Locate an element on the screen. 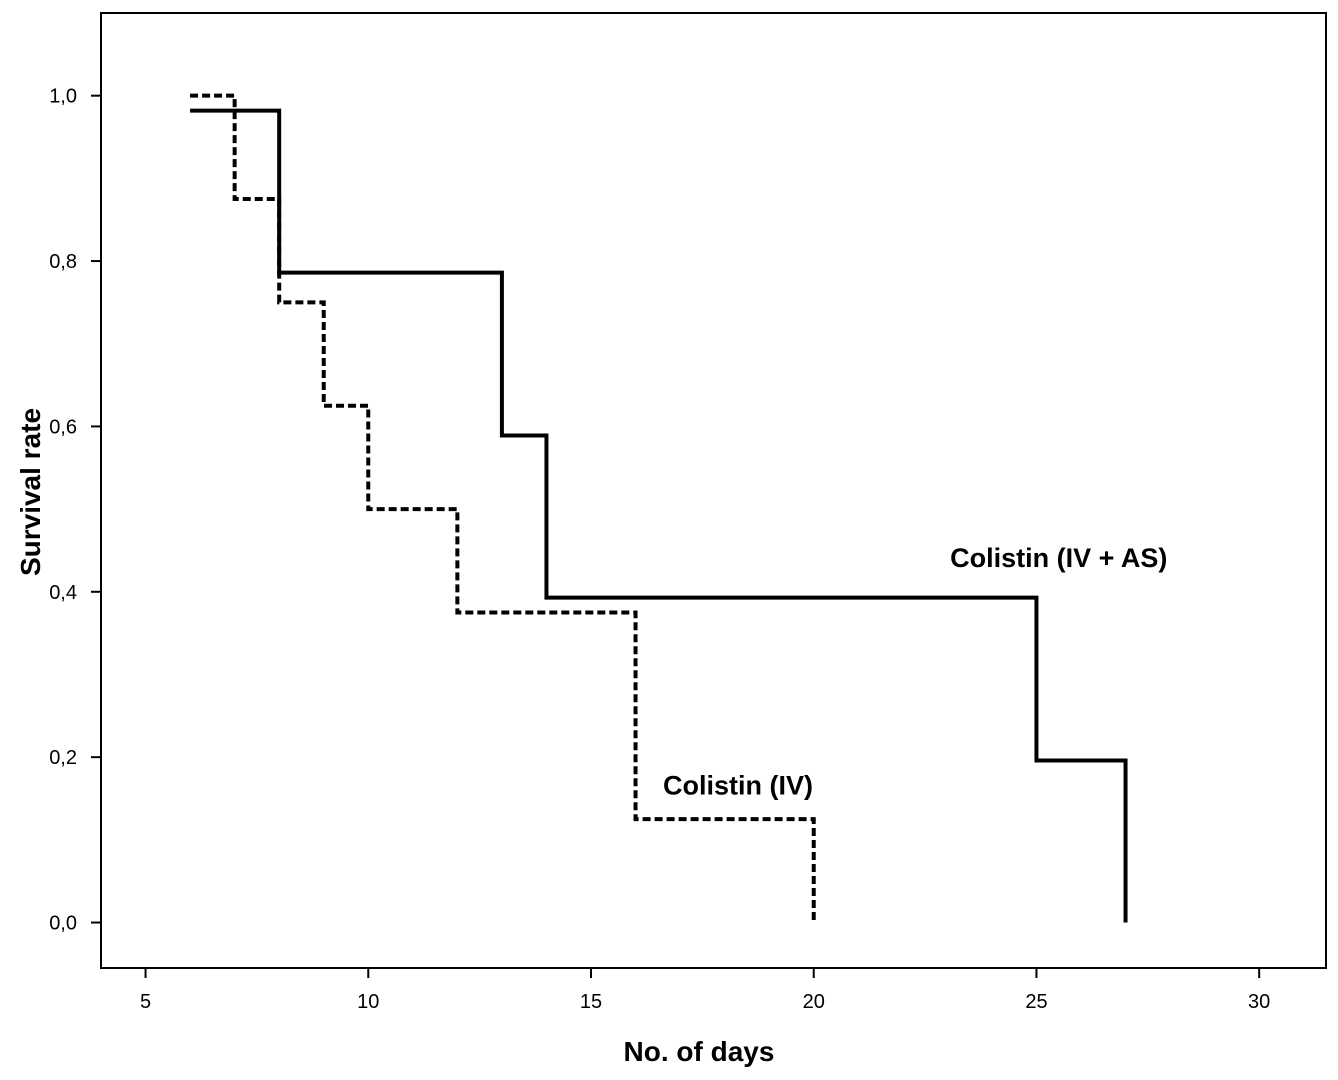 The height and width of the screenshot is (1080, 1338). y-tick-label: 0,6 is located at coordinates (63, 427).